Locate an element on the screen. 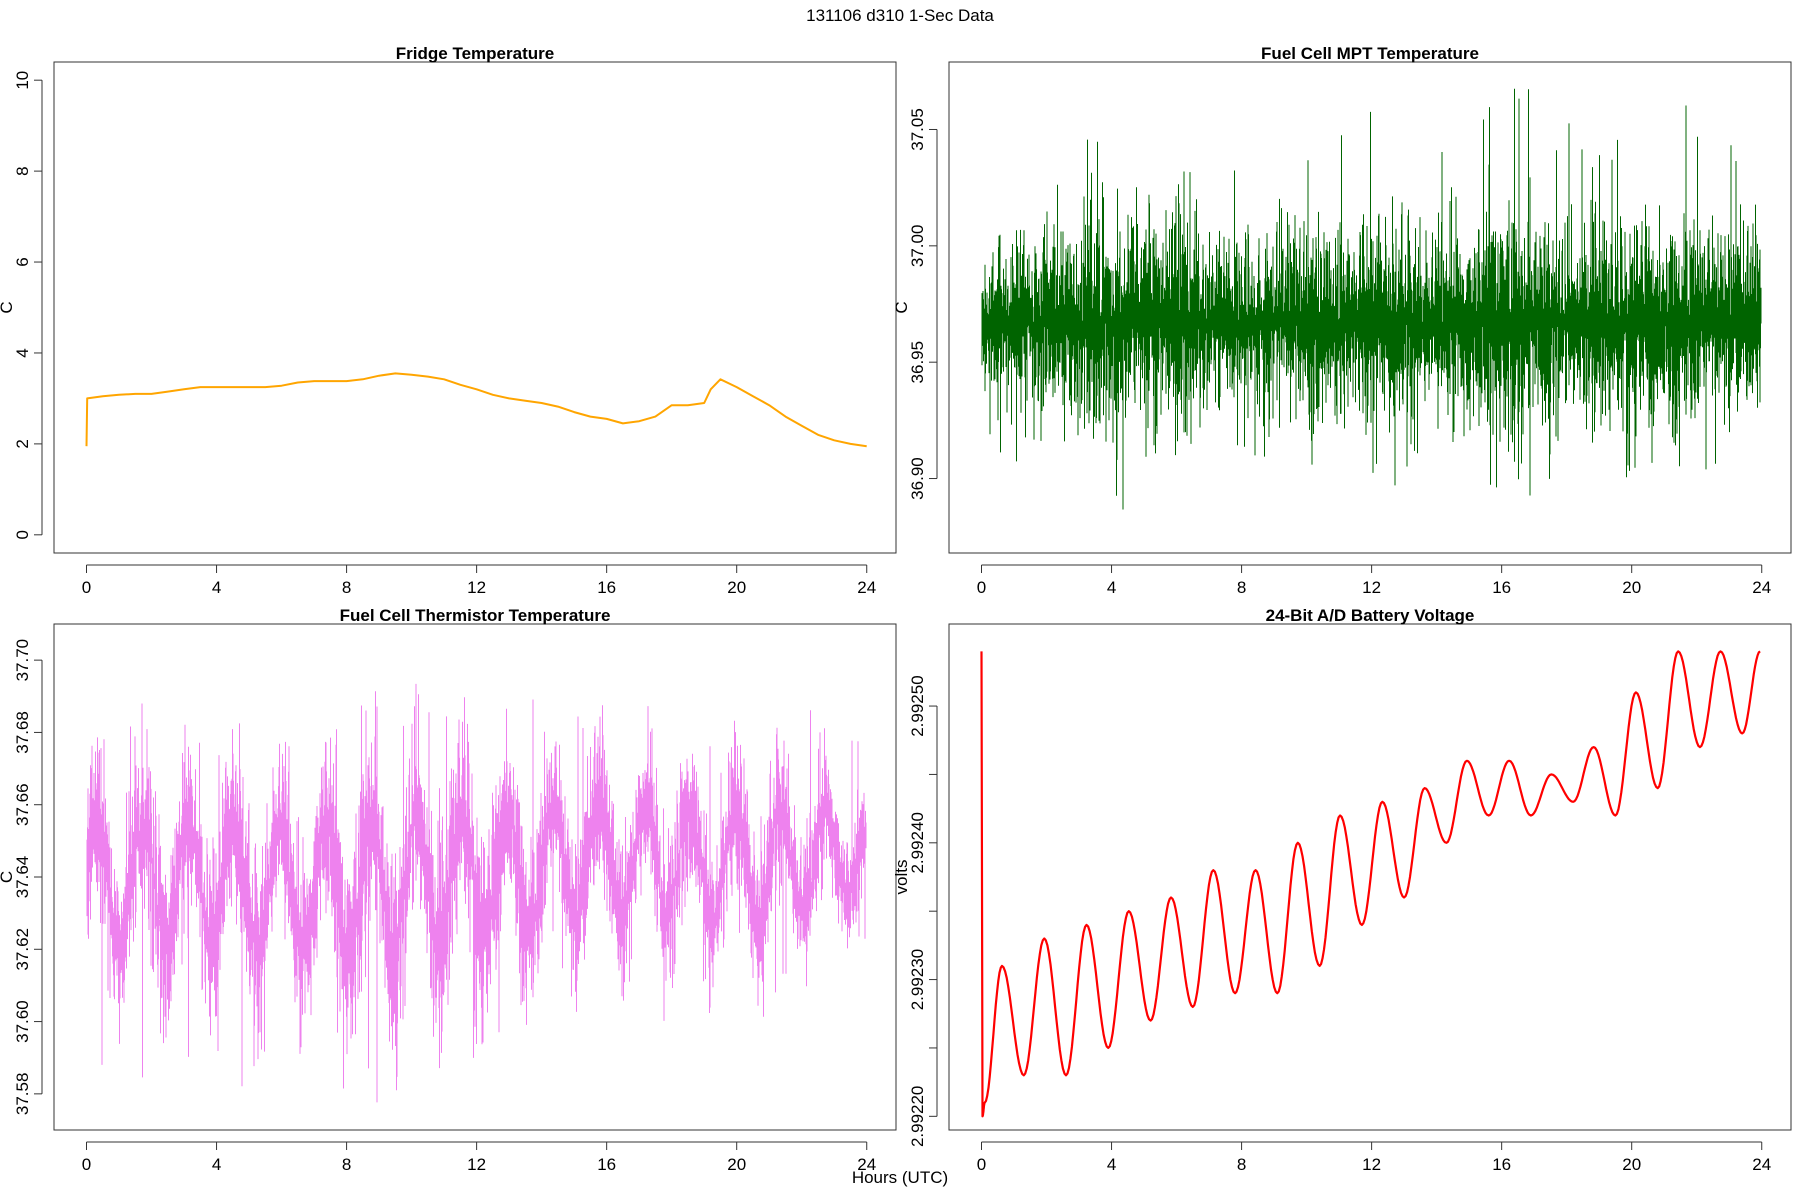  chart-title: Fuel Cell Thermistor Temperature is located at coordinates (475, 615).